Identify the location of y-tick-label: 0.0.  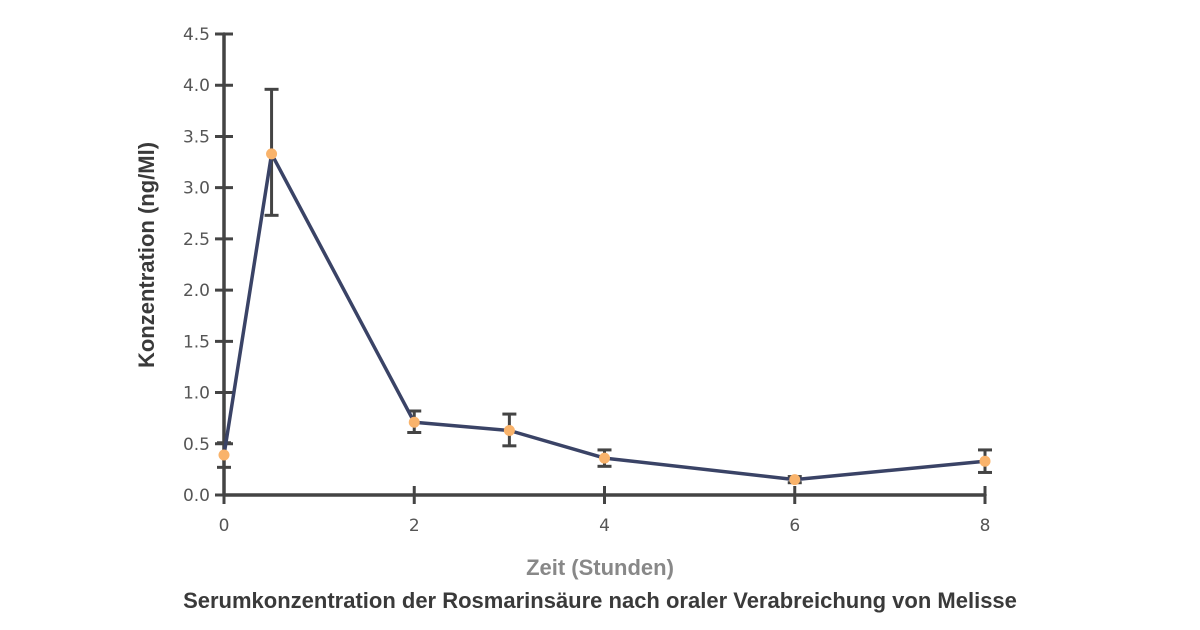
(196, 496).